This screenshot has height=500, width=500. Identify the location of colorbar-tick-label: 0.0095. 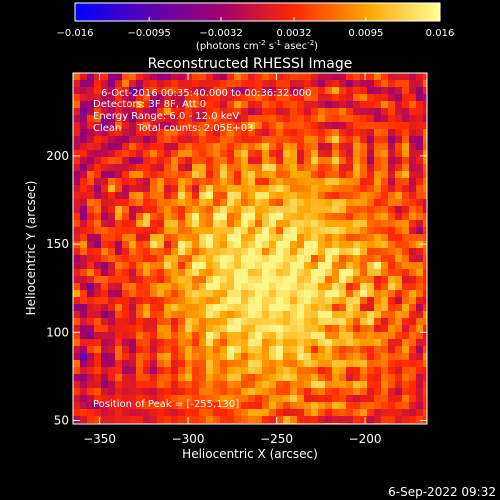
(365, 33).